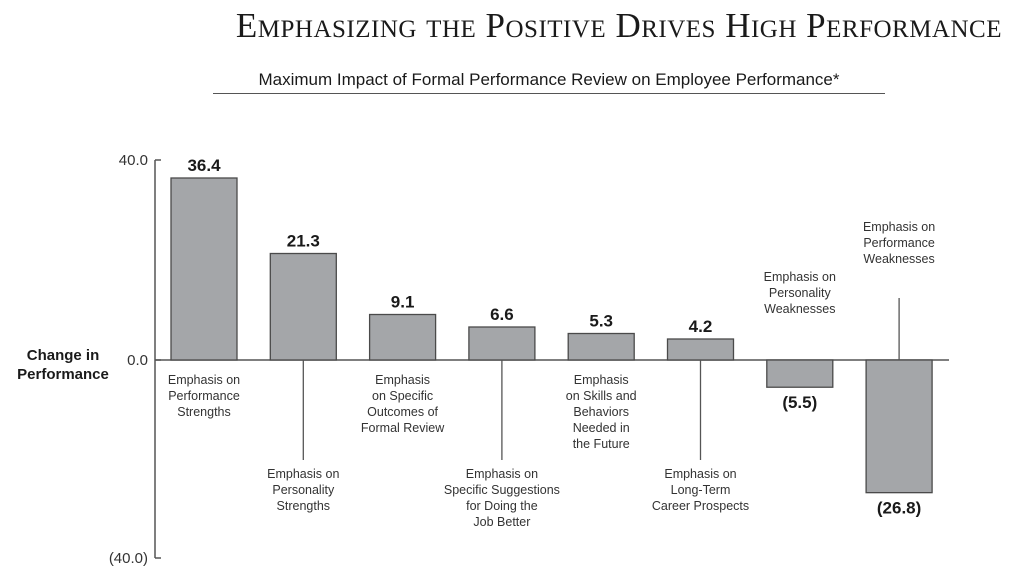 This screenshot has height=573, width=1024. Describe the element at coordinates (402, 396) in the screenshot. I see `category-label-line: on Specific` at that location.